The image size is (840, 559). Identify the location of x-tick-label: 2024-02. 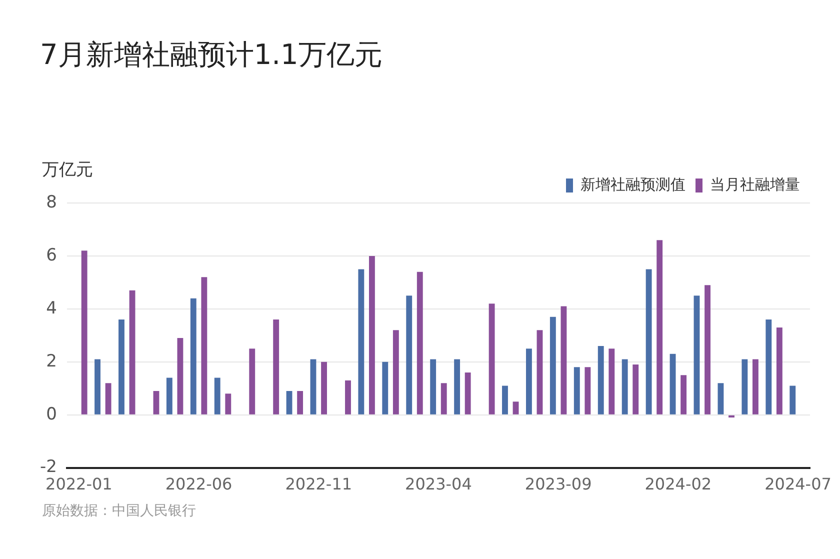
(678, 484).